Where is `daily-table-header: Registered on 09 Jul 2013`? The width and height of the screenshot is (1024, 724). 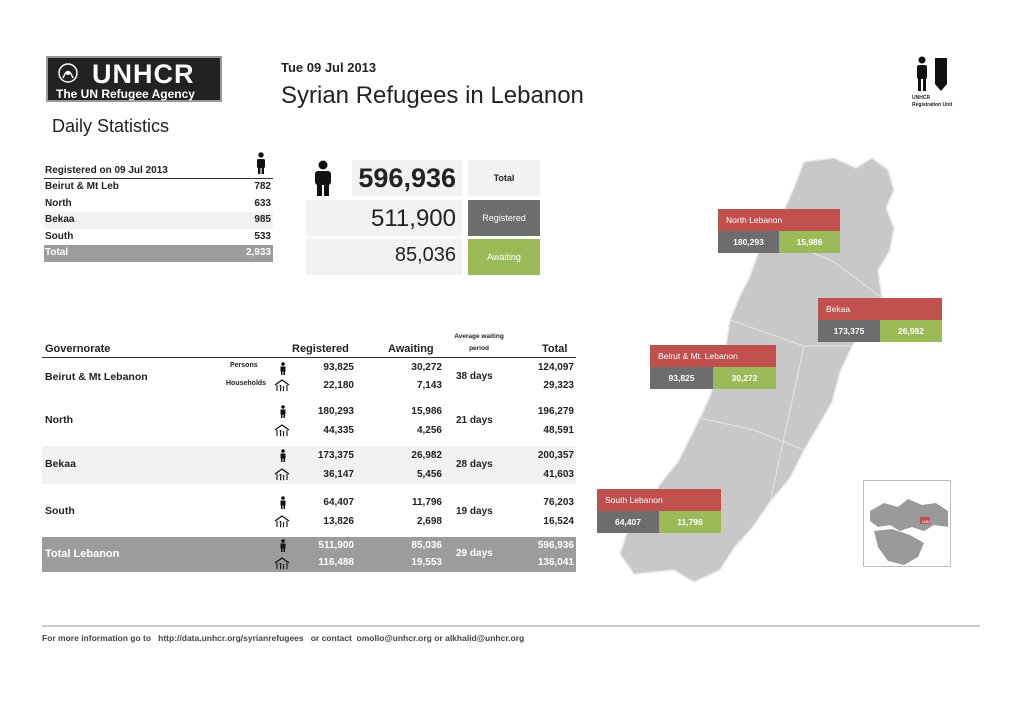
daily-table-header: Registered on 09 Jul 2013 is located at coordinates (158, 165).